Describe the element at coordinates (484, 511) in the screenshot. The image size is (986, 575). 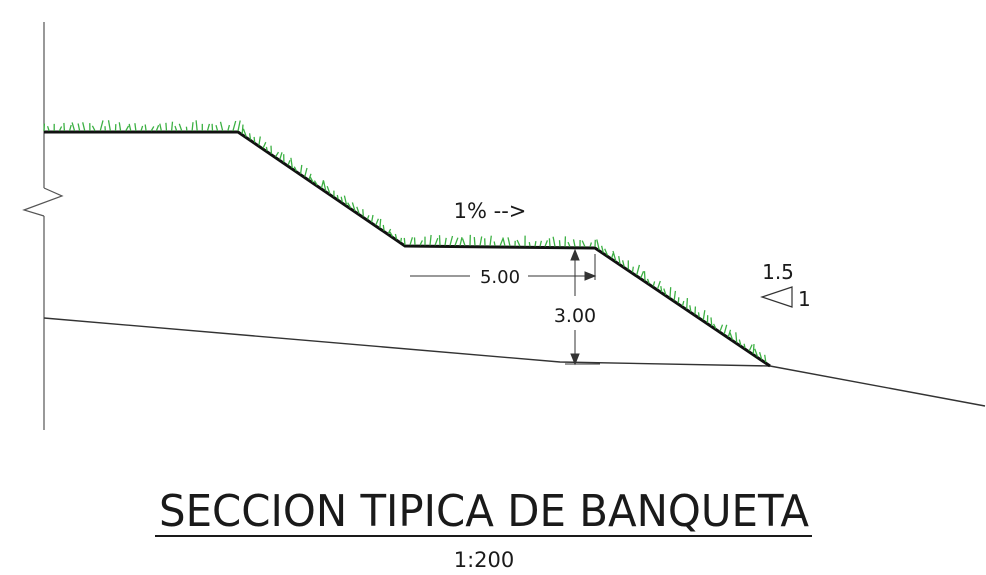
I see `drawing-title: SECCION TIPICA DE BANQUETA` at that location.